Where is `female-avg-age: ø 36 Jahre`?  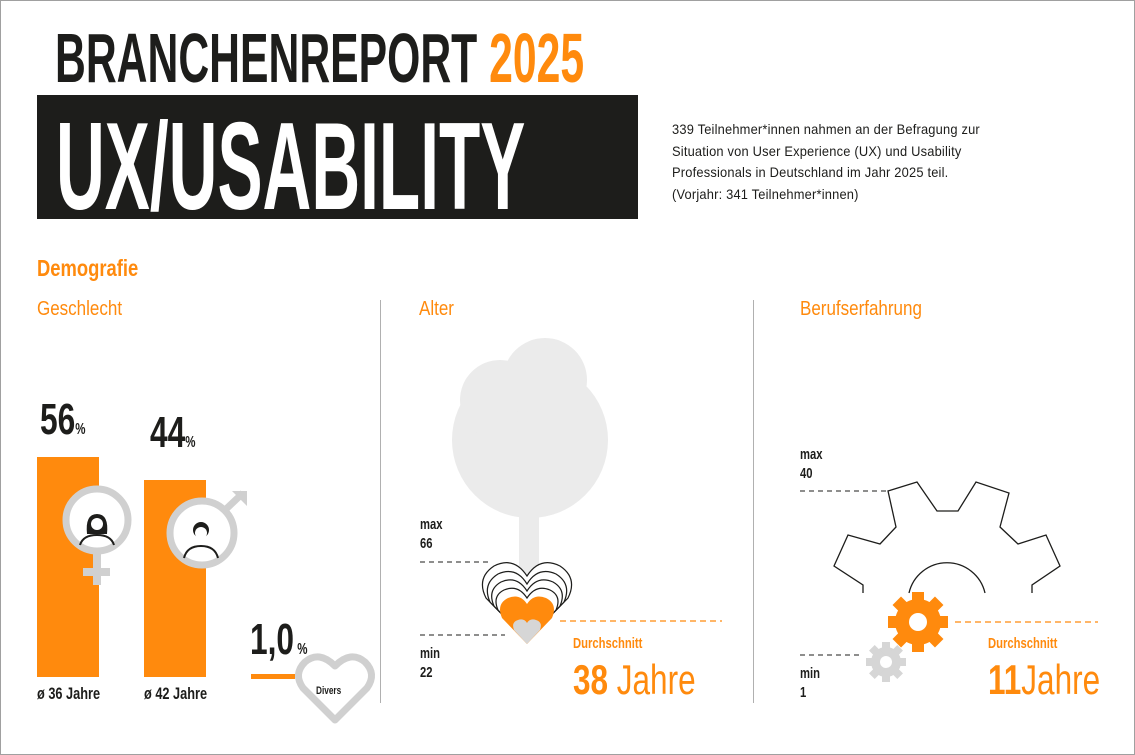
female-avg-age: ø 36 Jahre is located at coordinates (69, 693).